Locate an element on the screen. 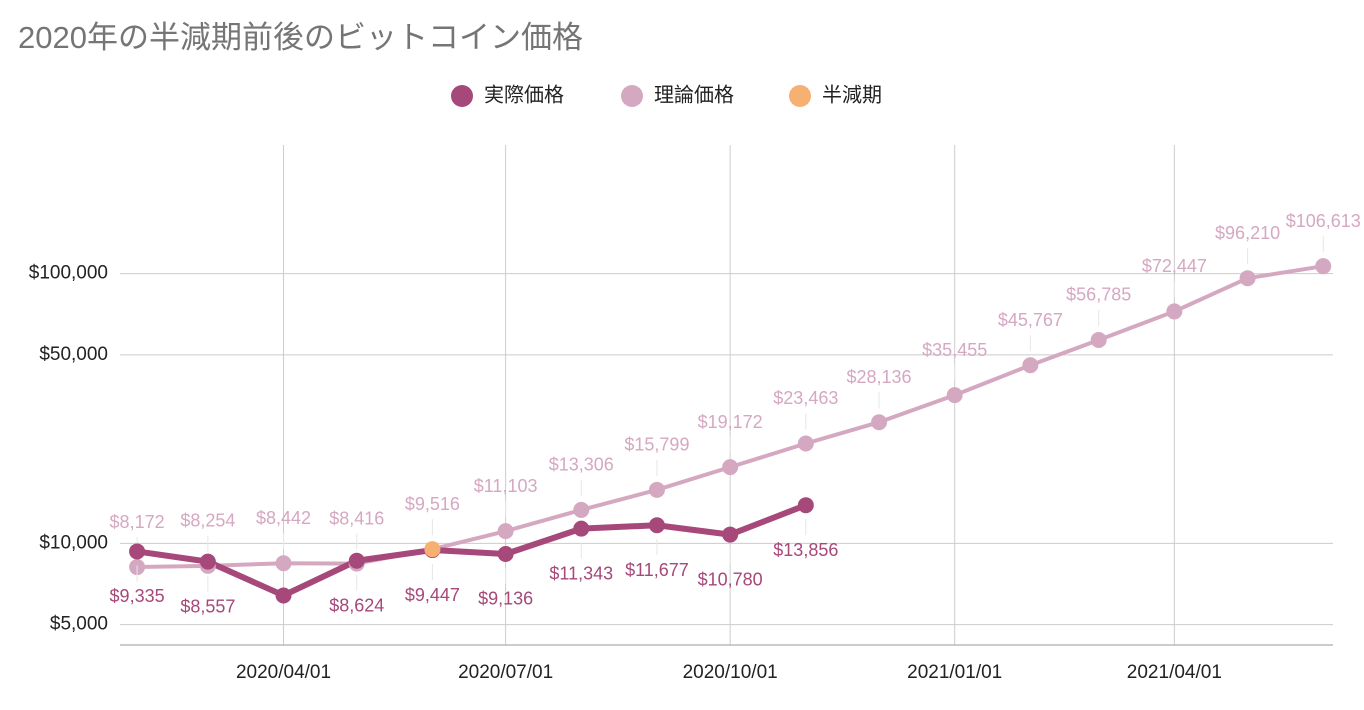  data-label: $45,767 is located at coordinates (1030, 320).